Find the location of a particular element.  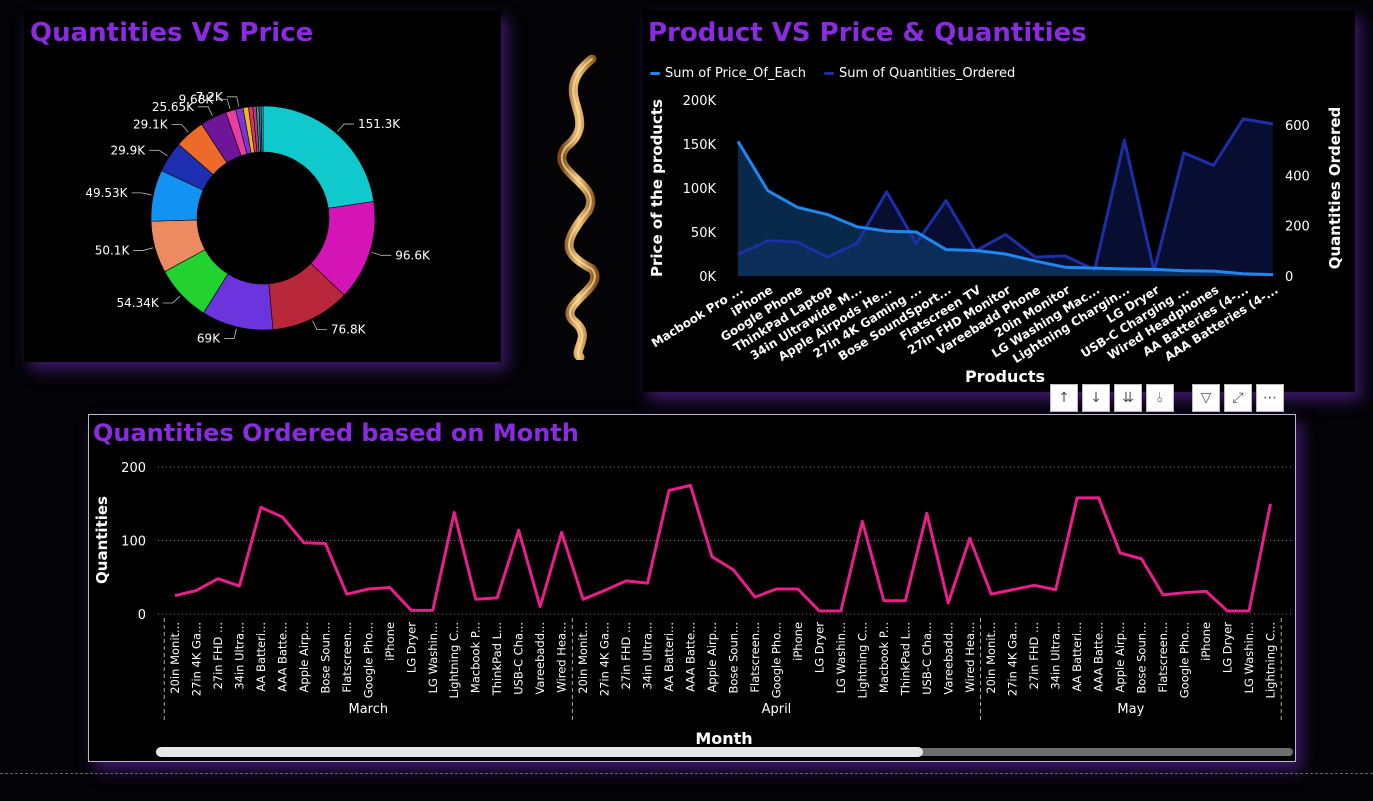

decorative-ribbon is located at coordinates (578, 207).